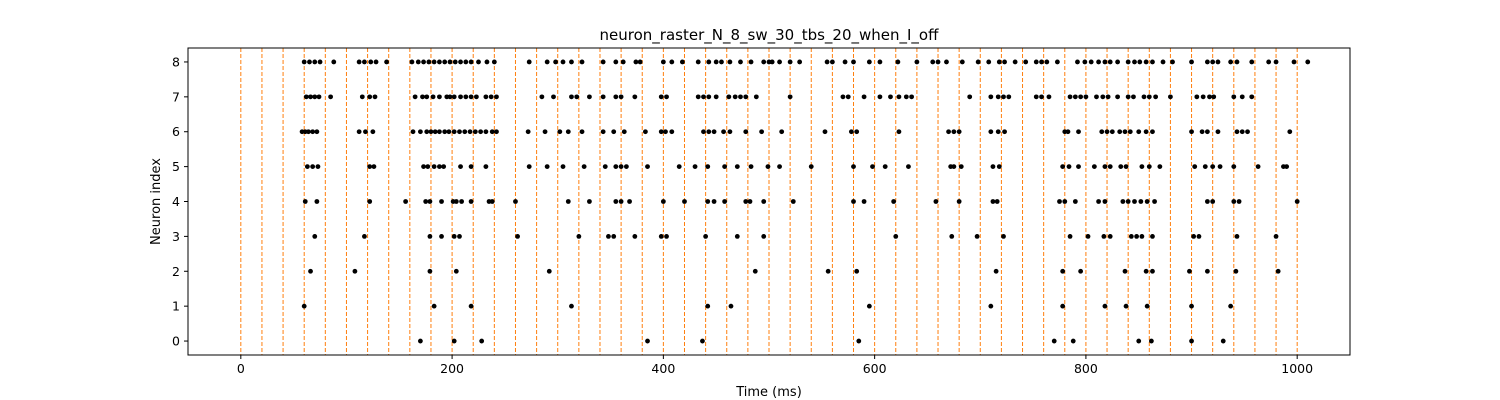 This screenshot has width=1500, height=400. What do you see at coordinates (176, 96) in the screenshot?
I see `y-tick-label: 7` at bounding box center [176, 96].